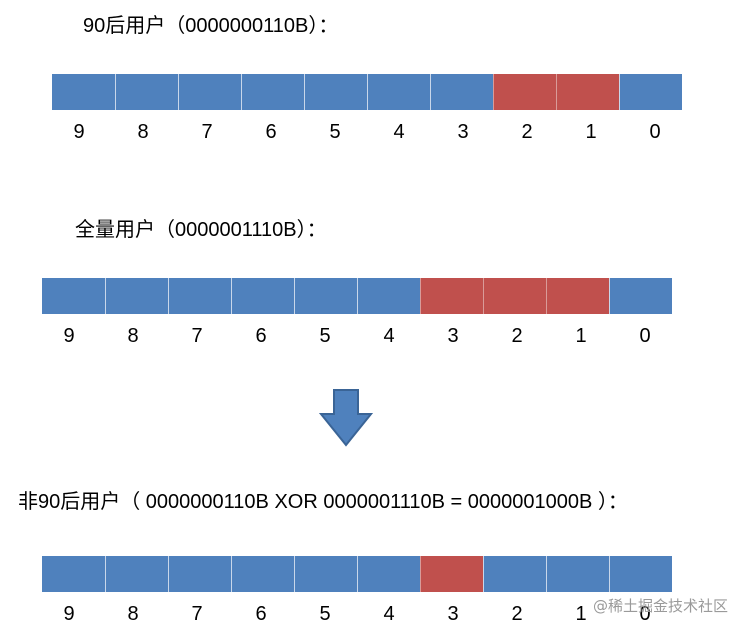  Describe the element at coordinates (357, 614) in the screenshot. I see `bit-index-row-3: 9 8 7 6 5 4 3 2 1 0` at that location.